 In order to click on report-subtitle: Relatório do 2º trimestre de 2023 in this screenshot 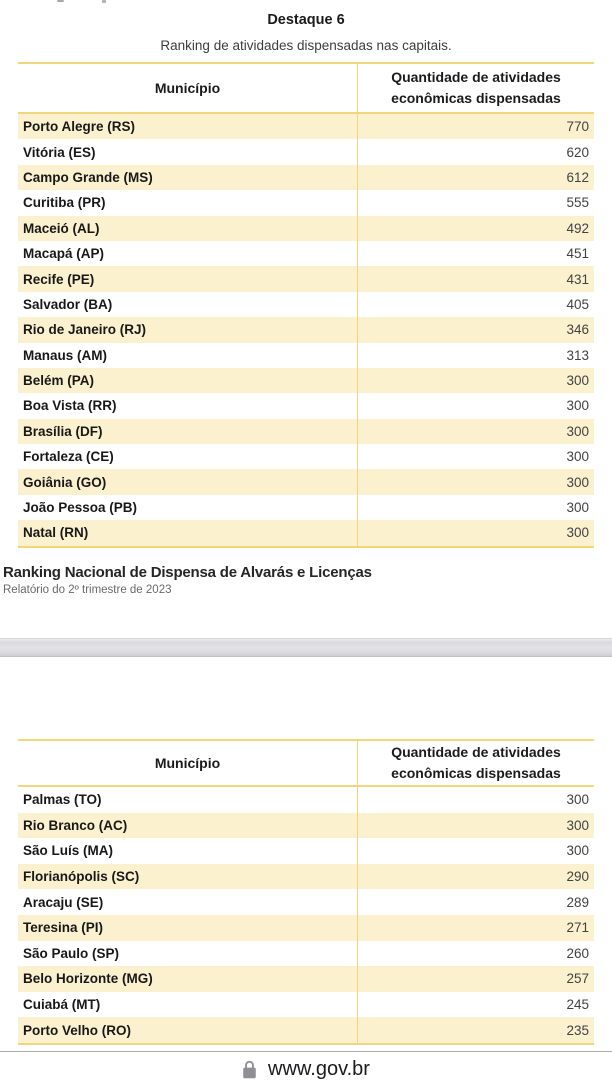, I will do `click(87, 590)`.